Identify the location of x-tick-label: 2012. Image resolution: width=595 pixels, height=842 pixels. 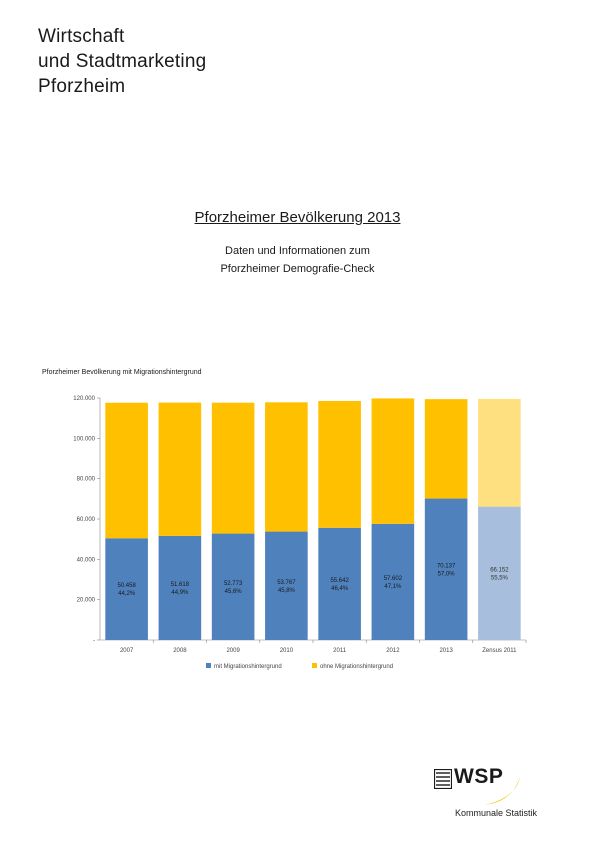
(393, 651).